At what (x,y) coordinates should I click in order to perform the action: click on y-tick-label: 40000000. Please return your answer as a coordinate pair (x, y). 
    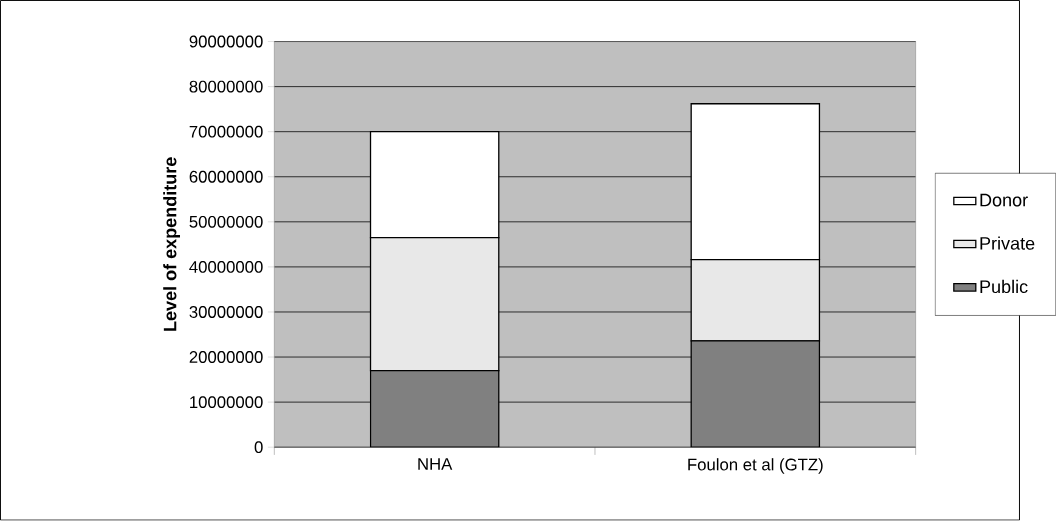
    Looking at the image, I should click on (226, 267).